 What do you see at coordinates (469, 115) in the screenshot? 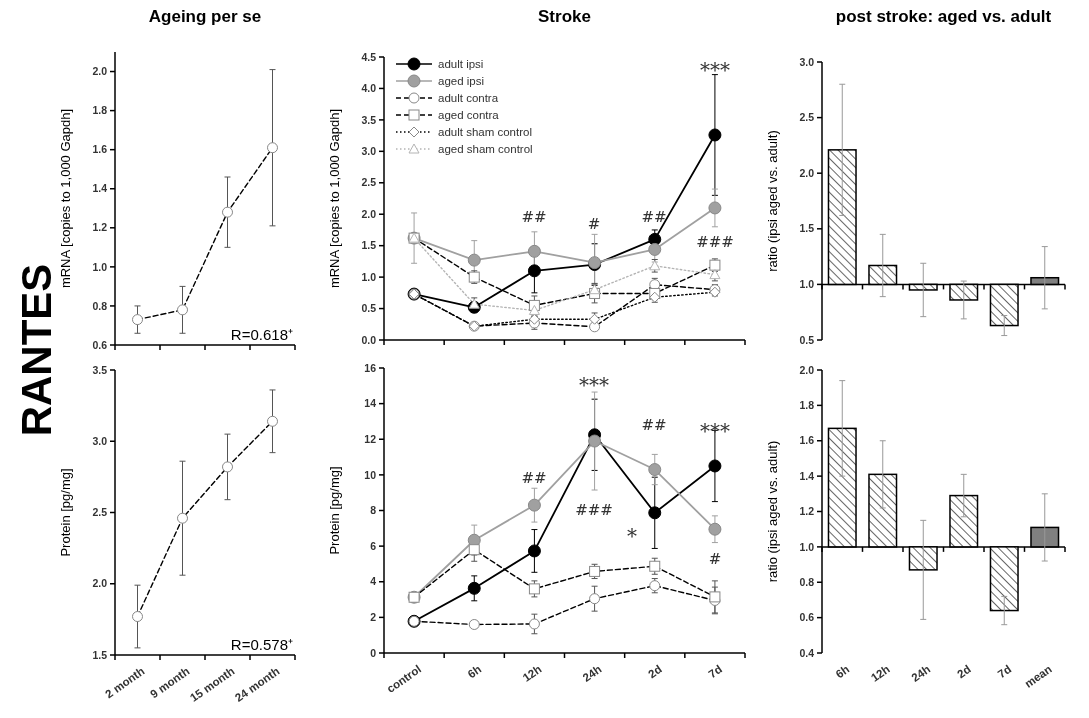
I see `legend-label: aged contra` at bounding box center [469, 115].